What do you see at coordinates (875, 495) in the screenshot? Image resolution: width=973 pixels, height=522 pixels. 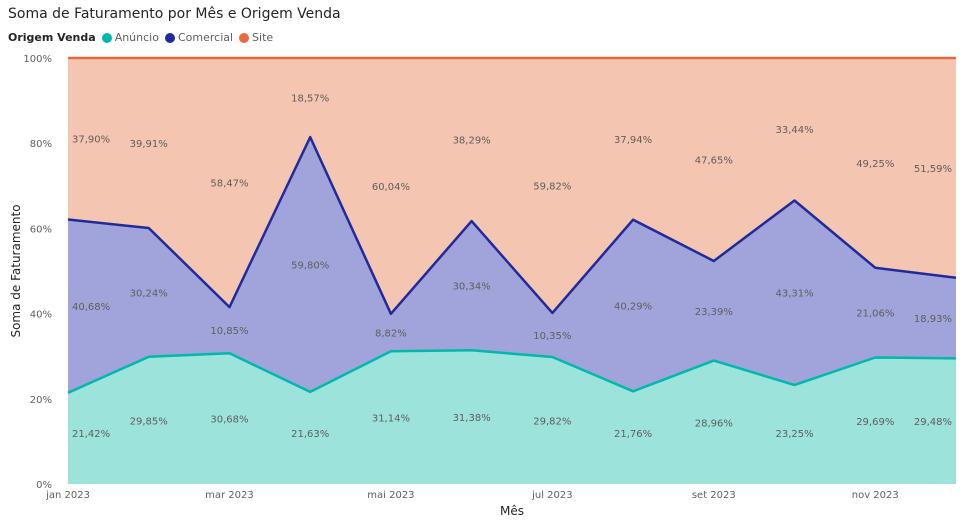 I see `x-tick-label: nov 2023` at bounding box center [875, 495].